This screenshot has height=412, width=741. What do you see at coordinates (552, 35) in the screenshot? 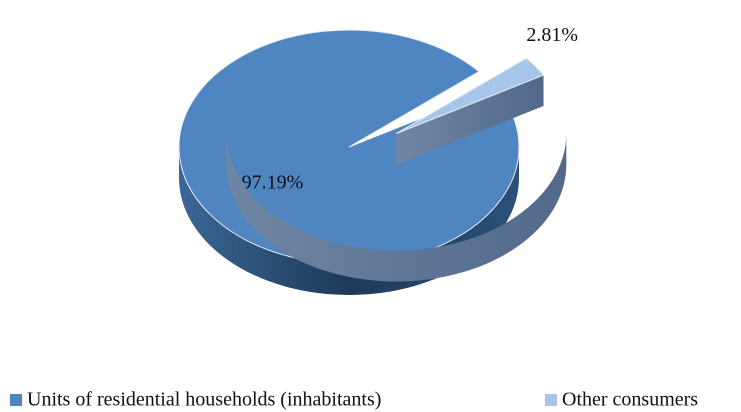
I see `data-label: 2.81%` at bounding box center [552, 35].